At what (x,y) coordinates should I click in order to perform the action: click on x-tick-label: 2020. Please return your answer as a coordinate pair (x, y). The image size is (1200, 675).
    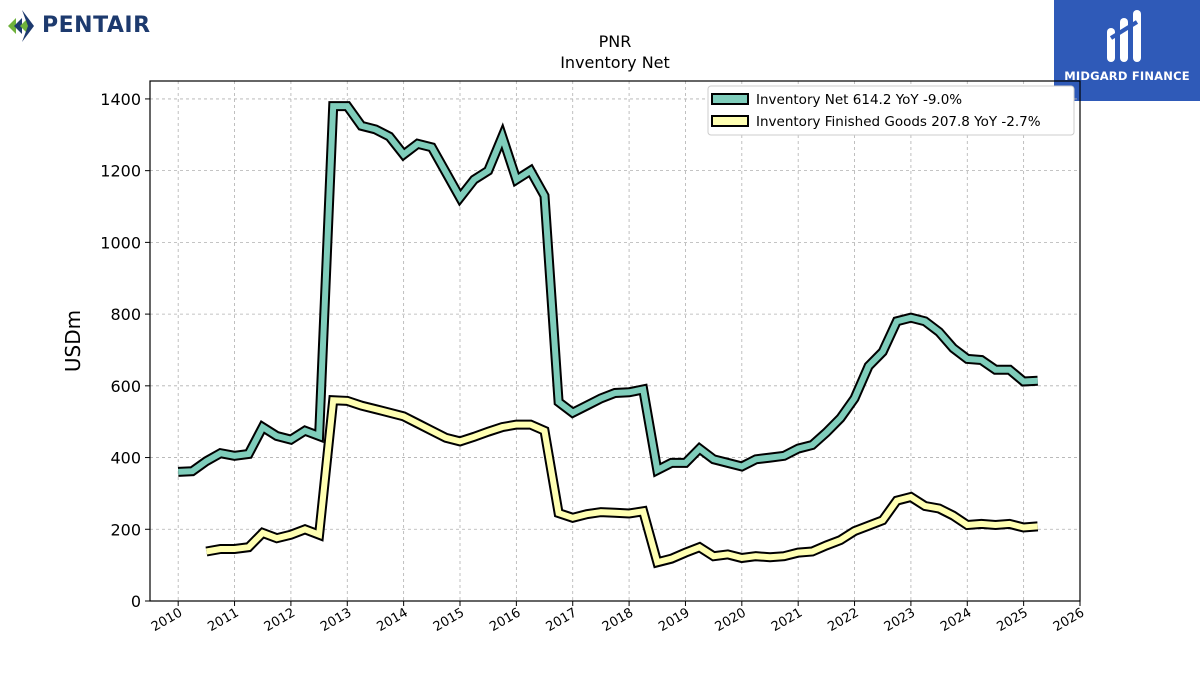
    Looking at the image, I should click on (731, 620).